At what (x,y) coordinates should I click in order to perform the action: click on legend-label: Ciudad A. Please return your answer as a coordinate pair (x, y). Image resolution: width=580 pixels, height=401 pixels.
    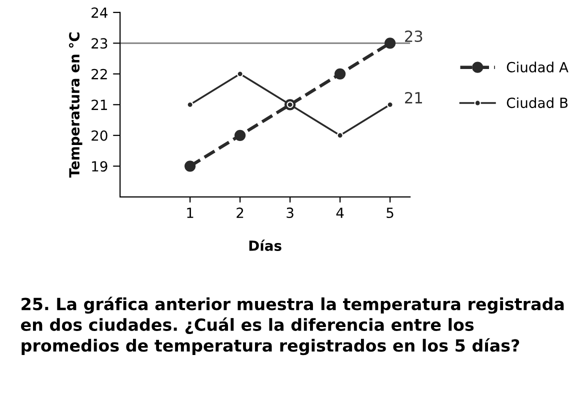
    Looking at the image, I should click on (537, 67).